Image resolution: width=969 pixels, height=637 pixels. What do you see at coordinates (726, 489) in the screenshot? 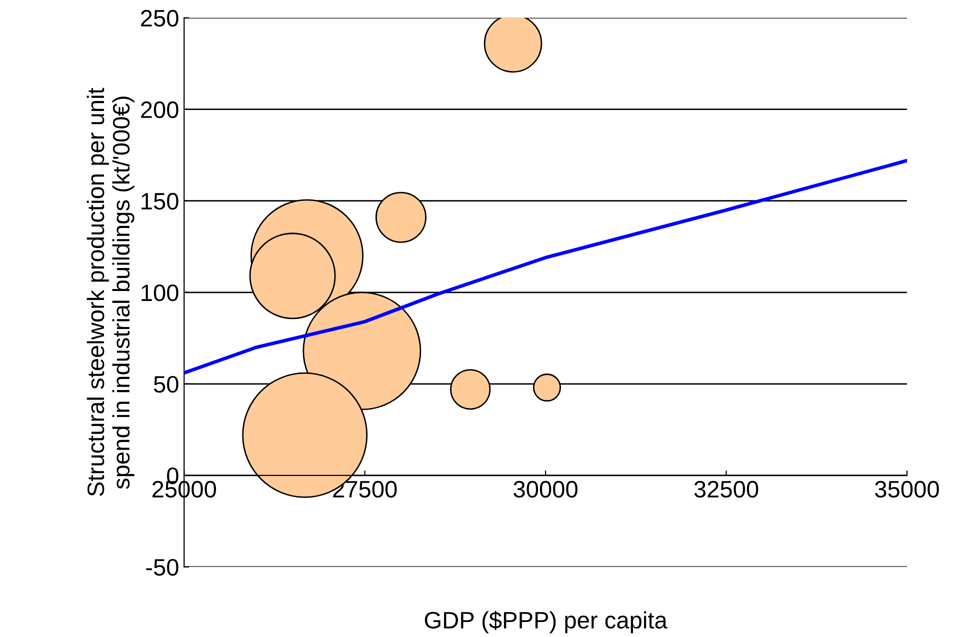
I see `x-tick-label: 32500` at bounding box center [726, 489].